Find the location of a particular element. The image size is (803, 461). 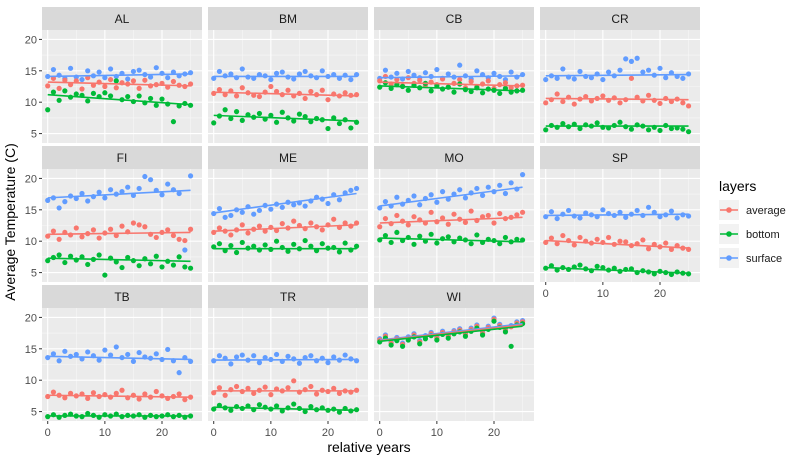

facet-sp: SP 0 10 20 is located at coordinates (620, 223).